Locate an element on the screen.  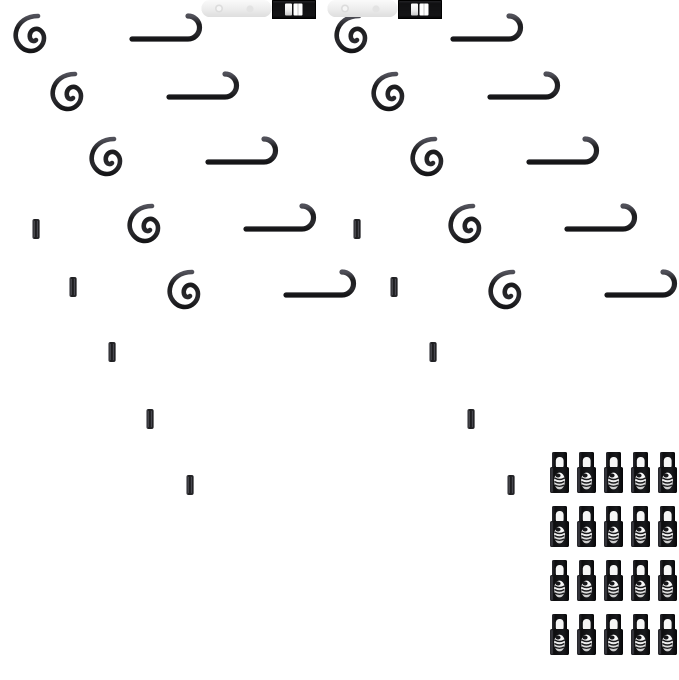
stopper-column-right is located at coordinates (385, 10).